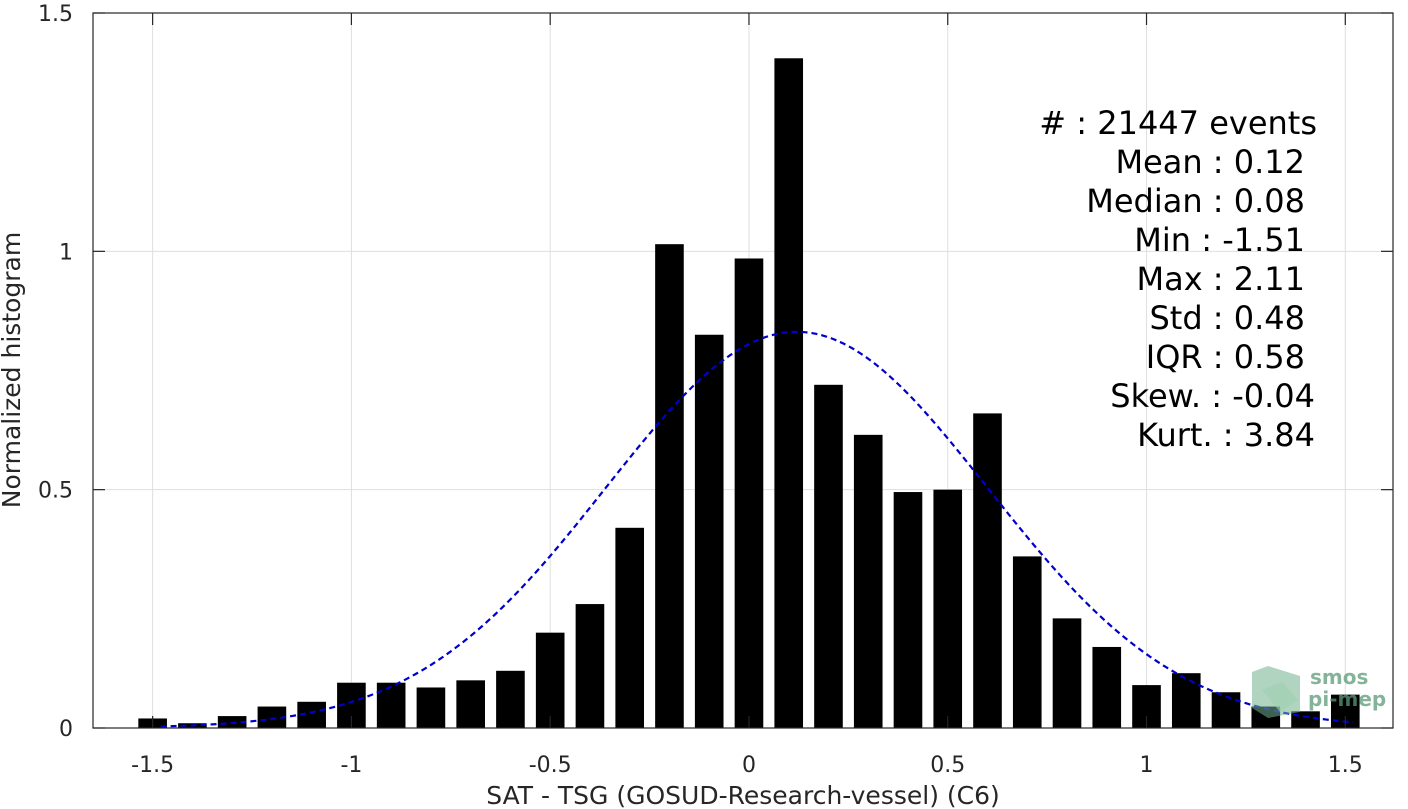  What do you see at coordinates (13, 370) in the screenshot?
I see `y-axis-label: Normalized histogram` at bounding box center [13, 370].